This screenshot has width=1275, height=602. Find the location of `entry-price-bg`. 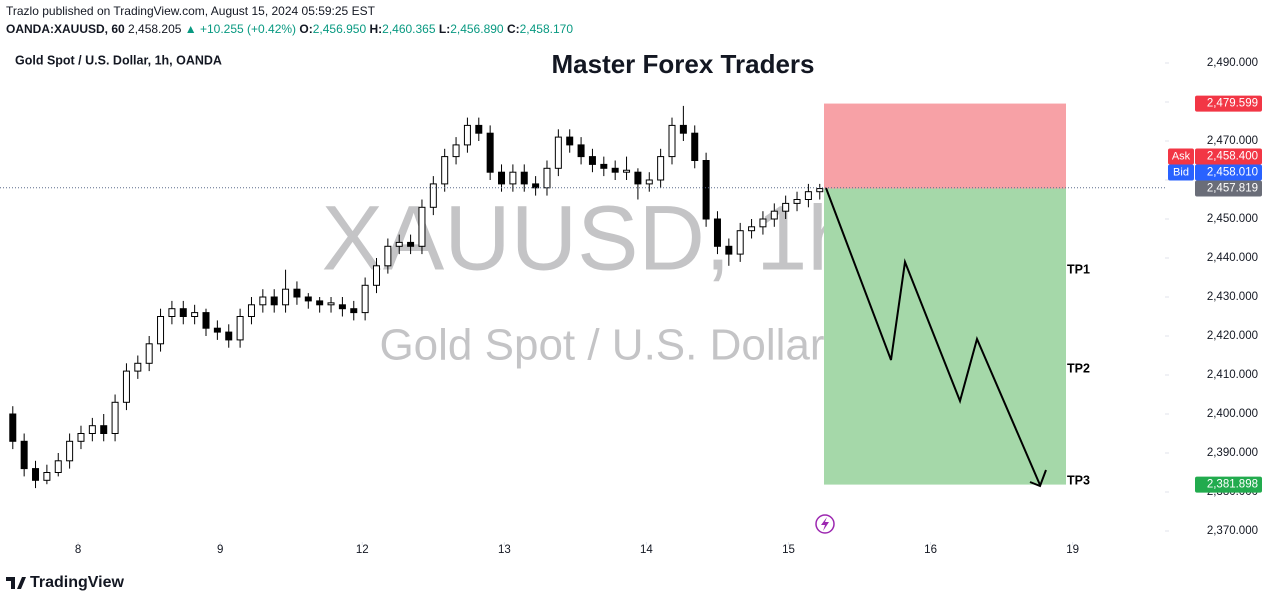

entry-price-bg is located at coordinates (1228, 188).